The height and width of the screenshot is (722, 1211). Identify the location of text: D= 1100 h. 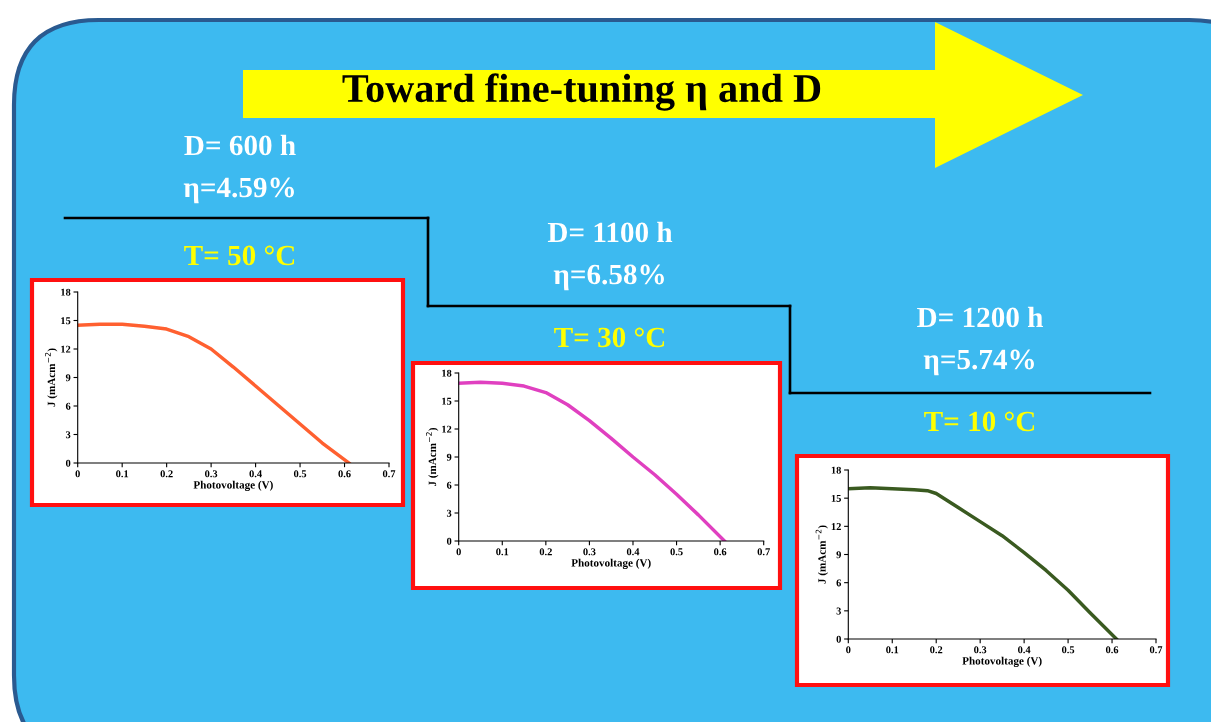
(610, 232).